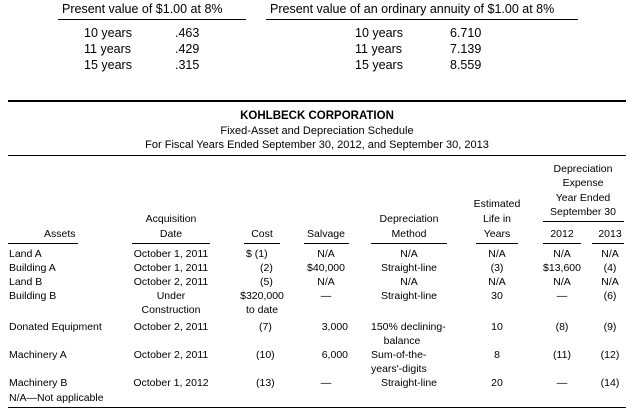 This screenshot has height=414, width=634. I want to click on row-date: October 1, 2012, so click(170, 383).